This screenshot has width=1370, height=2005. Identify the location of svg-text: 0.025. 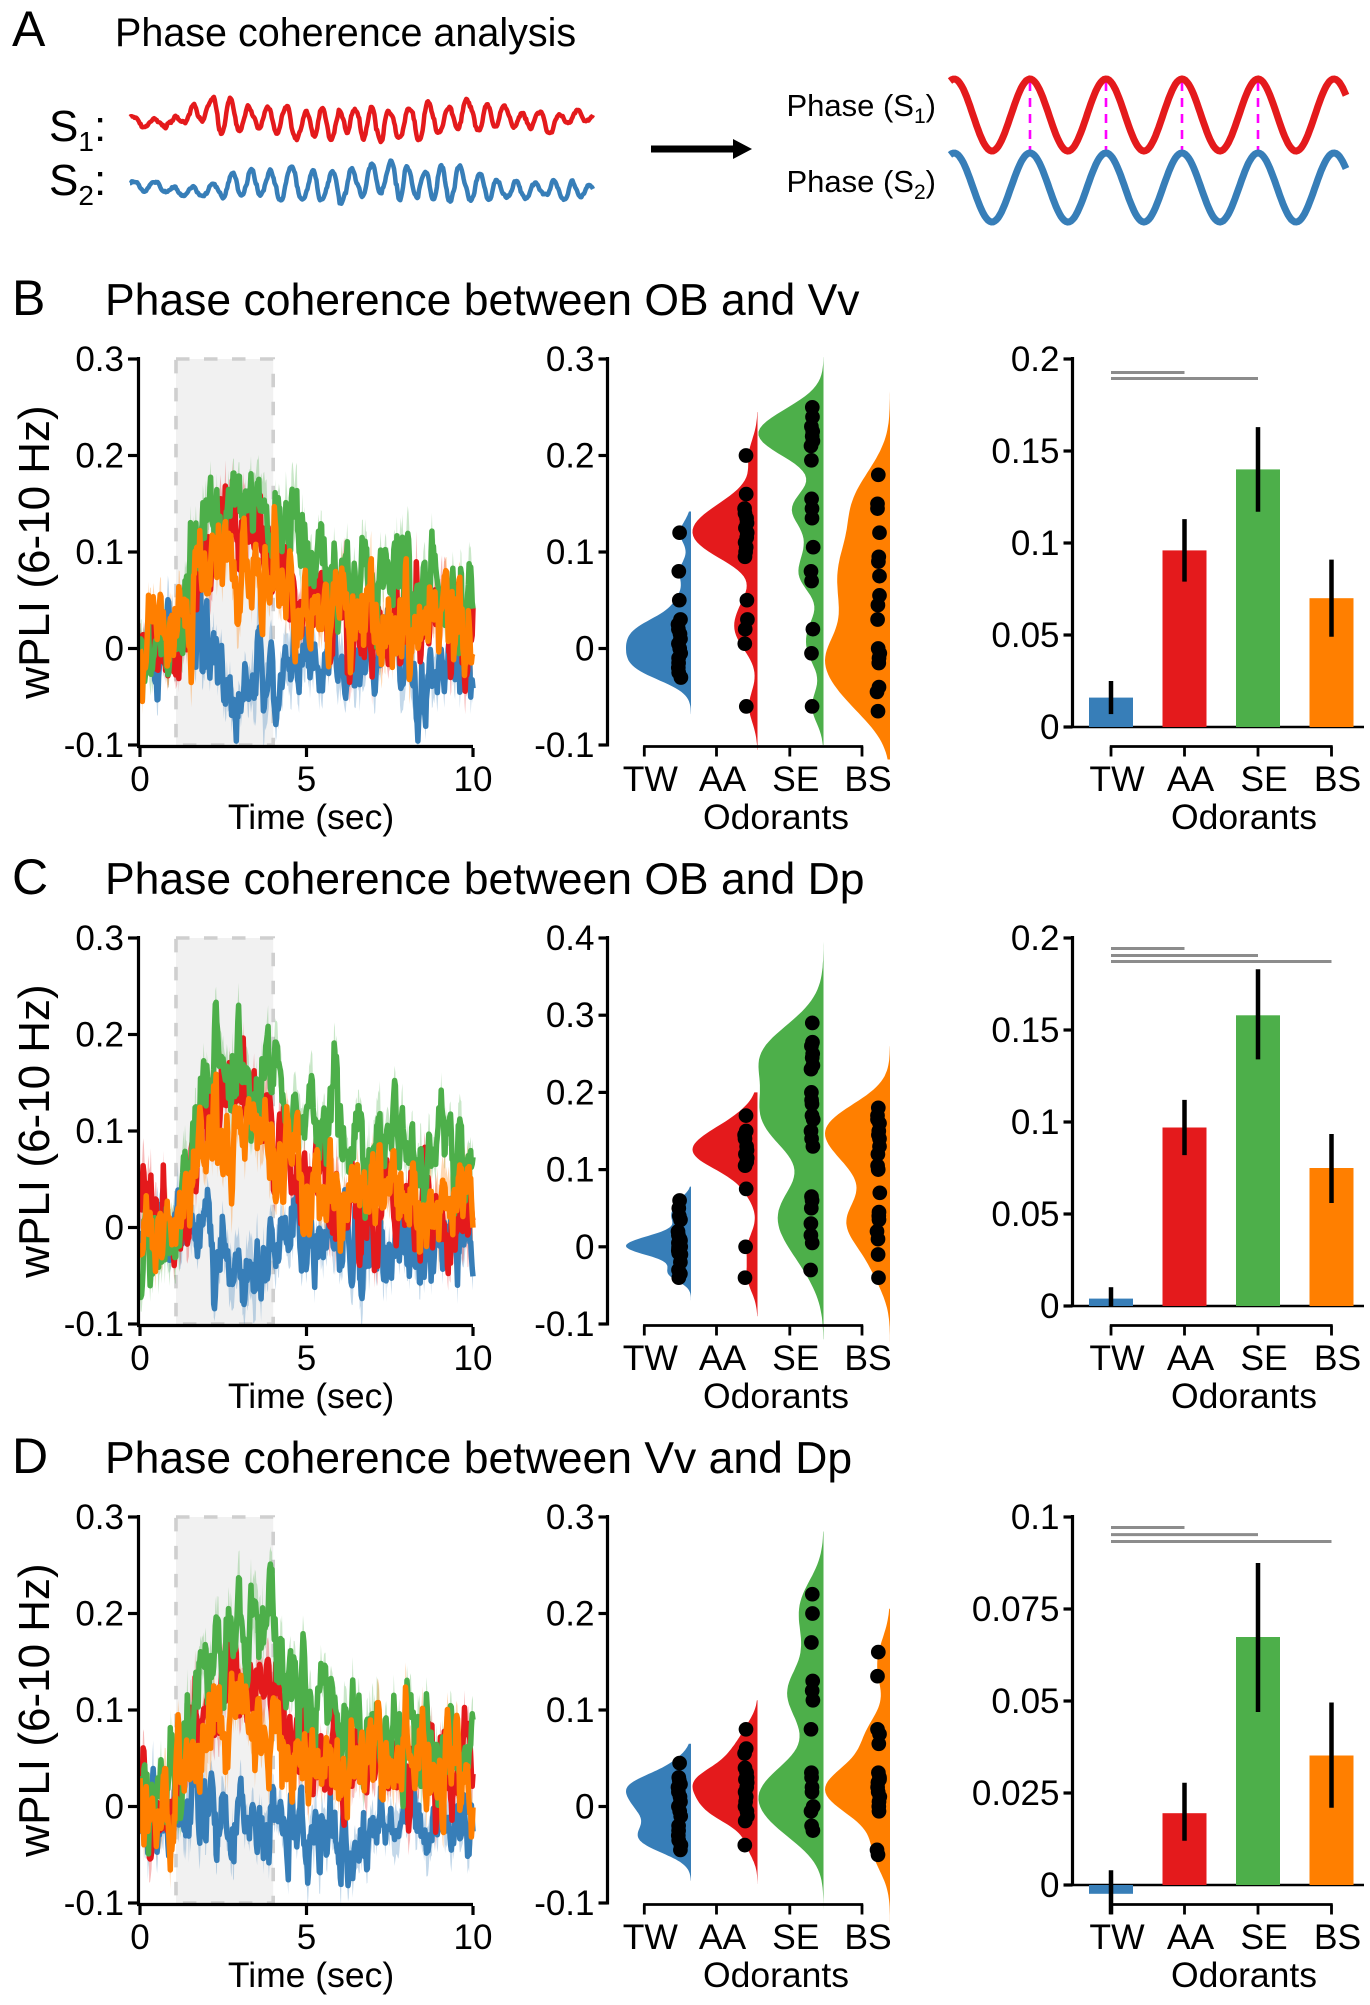
(1016, 1793).